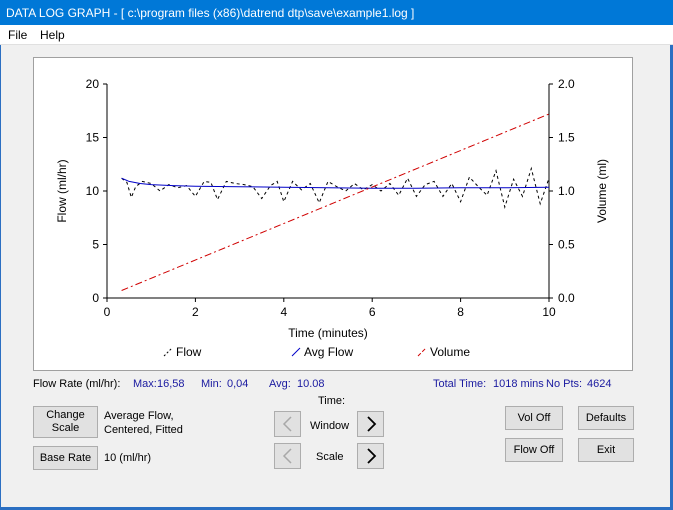  What do you see at coordinates (566, 138) in the screenshot?
I see `y2-tick-label: 1.5` at bounding box center [566, 138].